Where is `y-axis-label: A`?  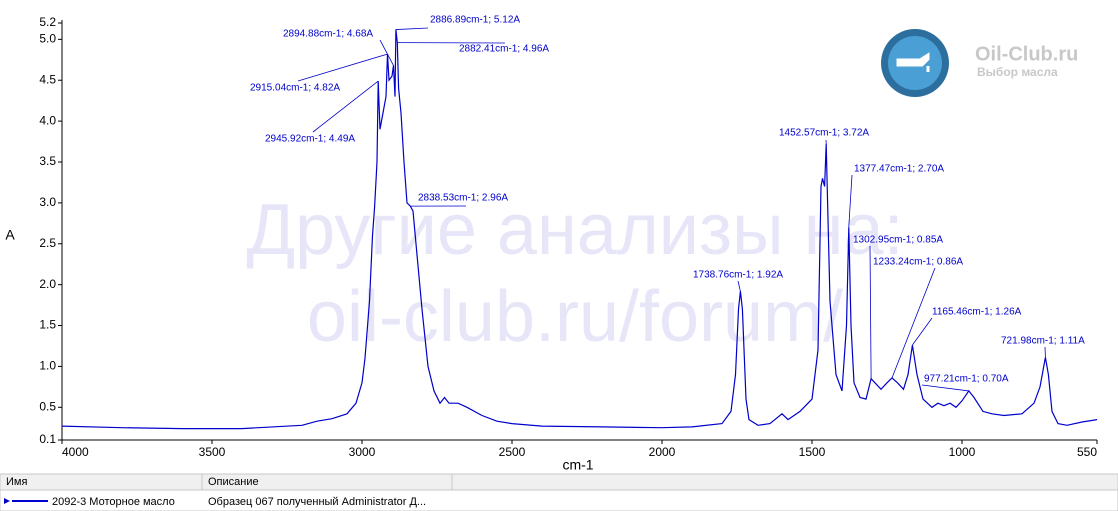
y-axis-label: A is located at coordinates (10, 235).